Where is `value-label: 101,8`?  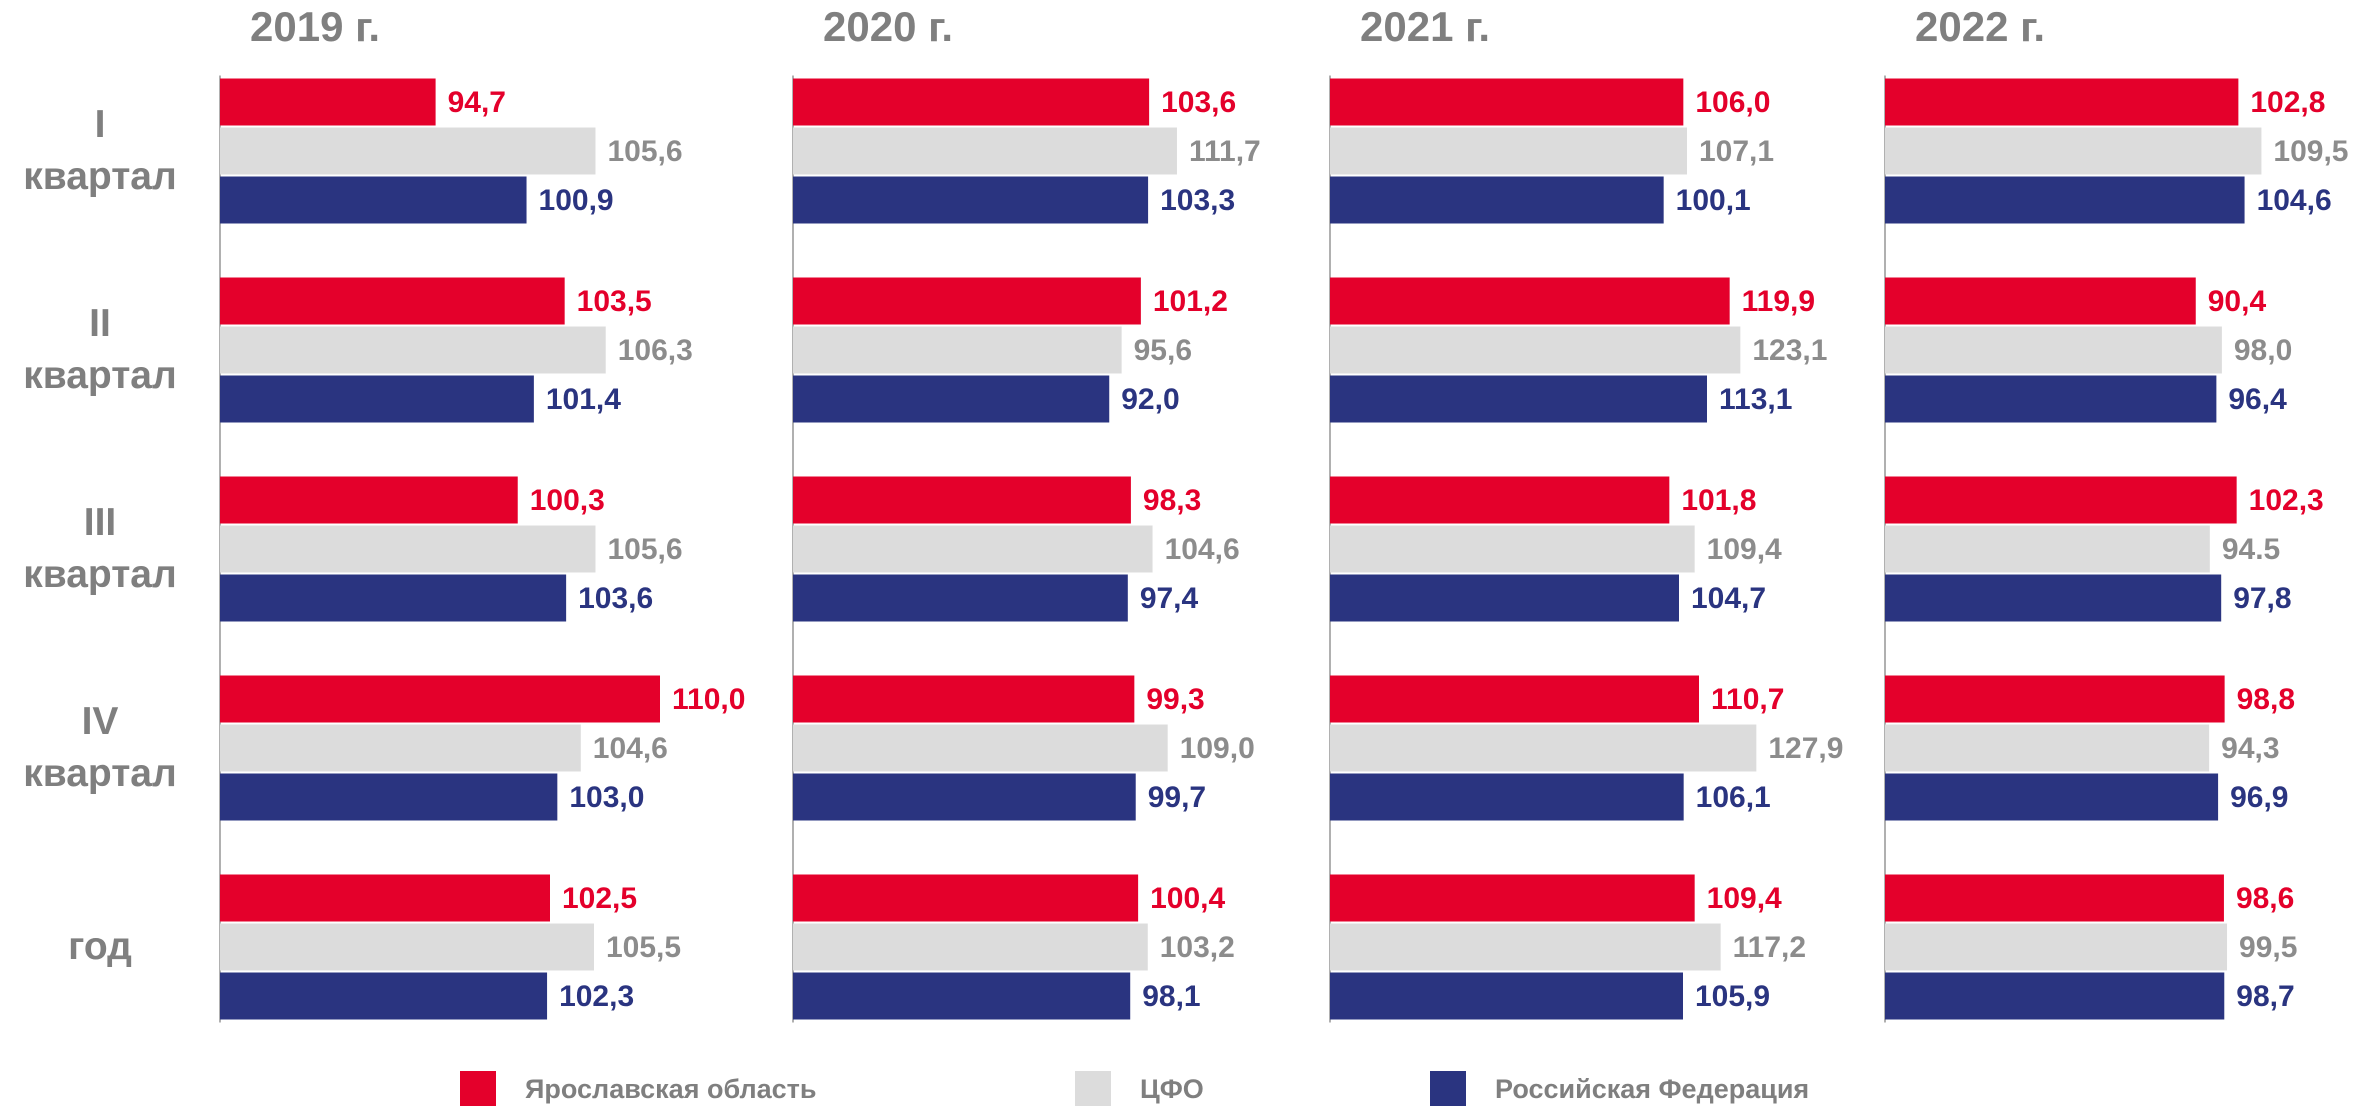
value-label: 101,8 is located at coordinates (1718, 500).